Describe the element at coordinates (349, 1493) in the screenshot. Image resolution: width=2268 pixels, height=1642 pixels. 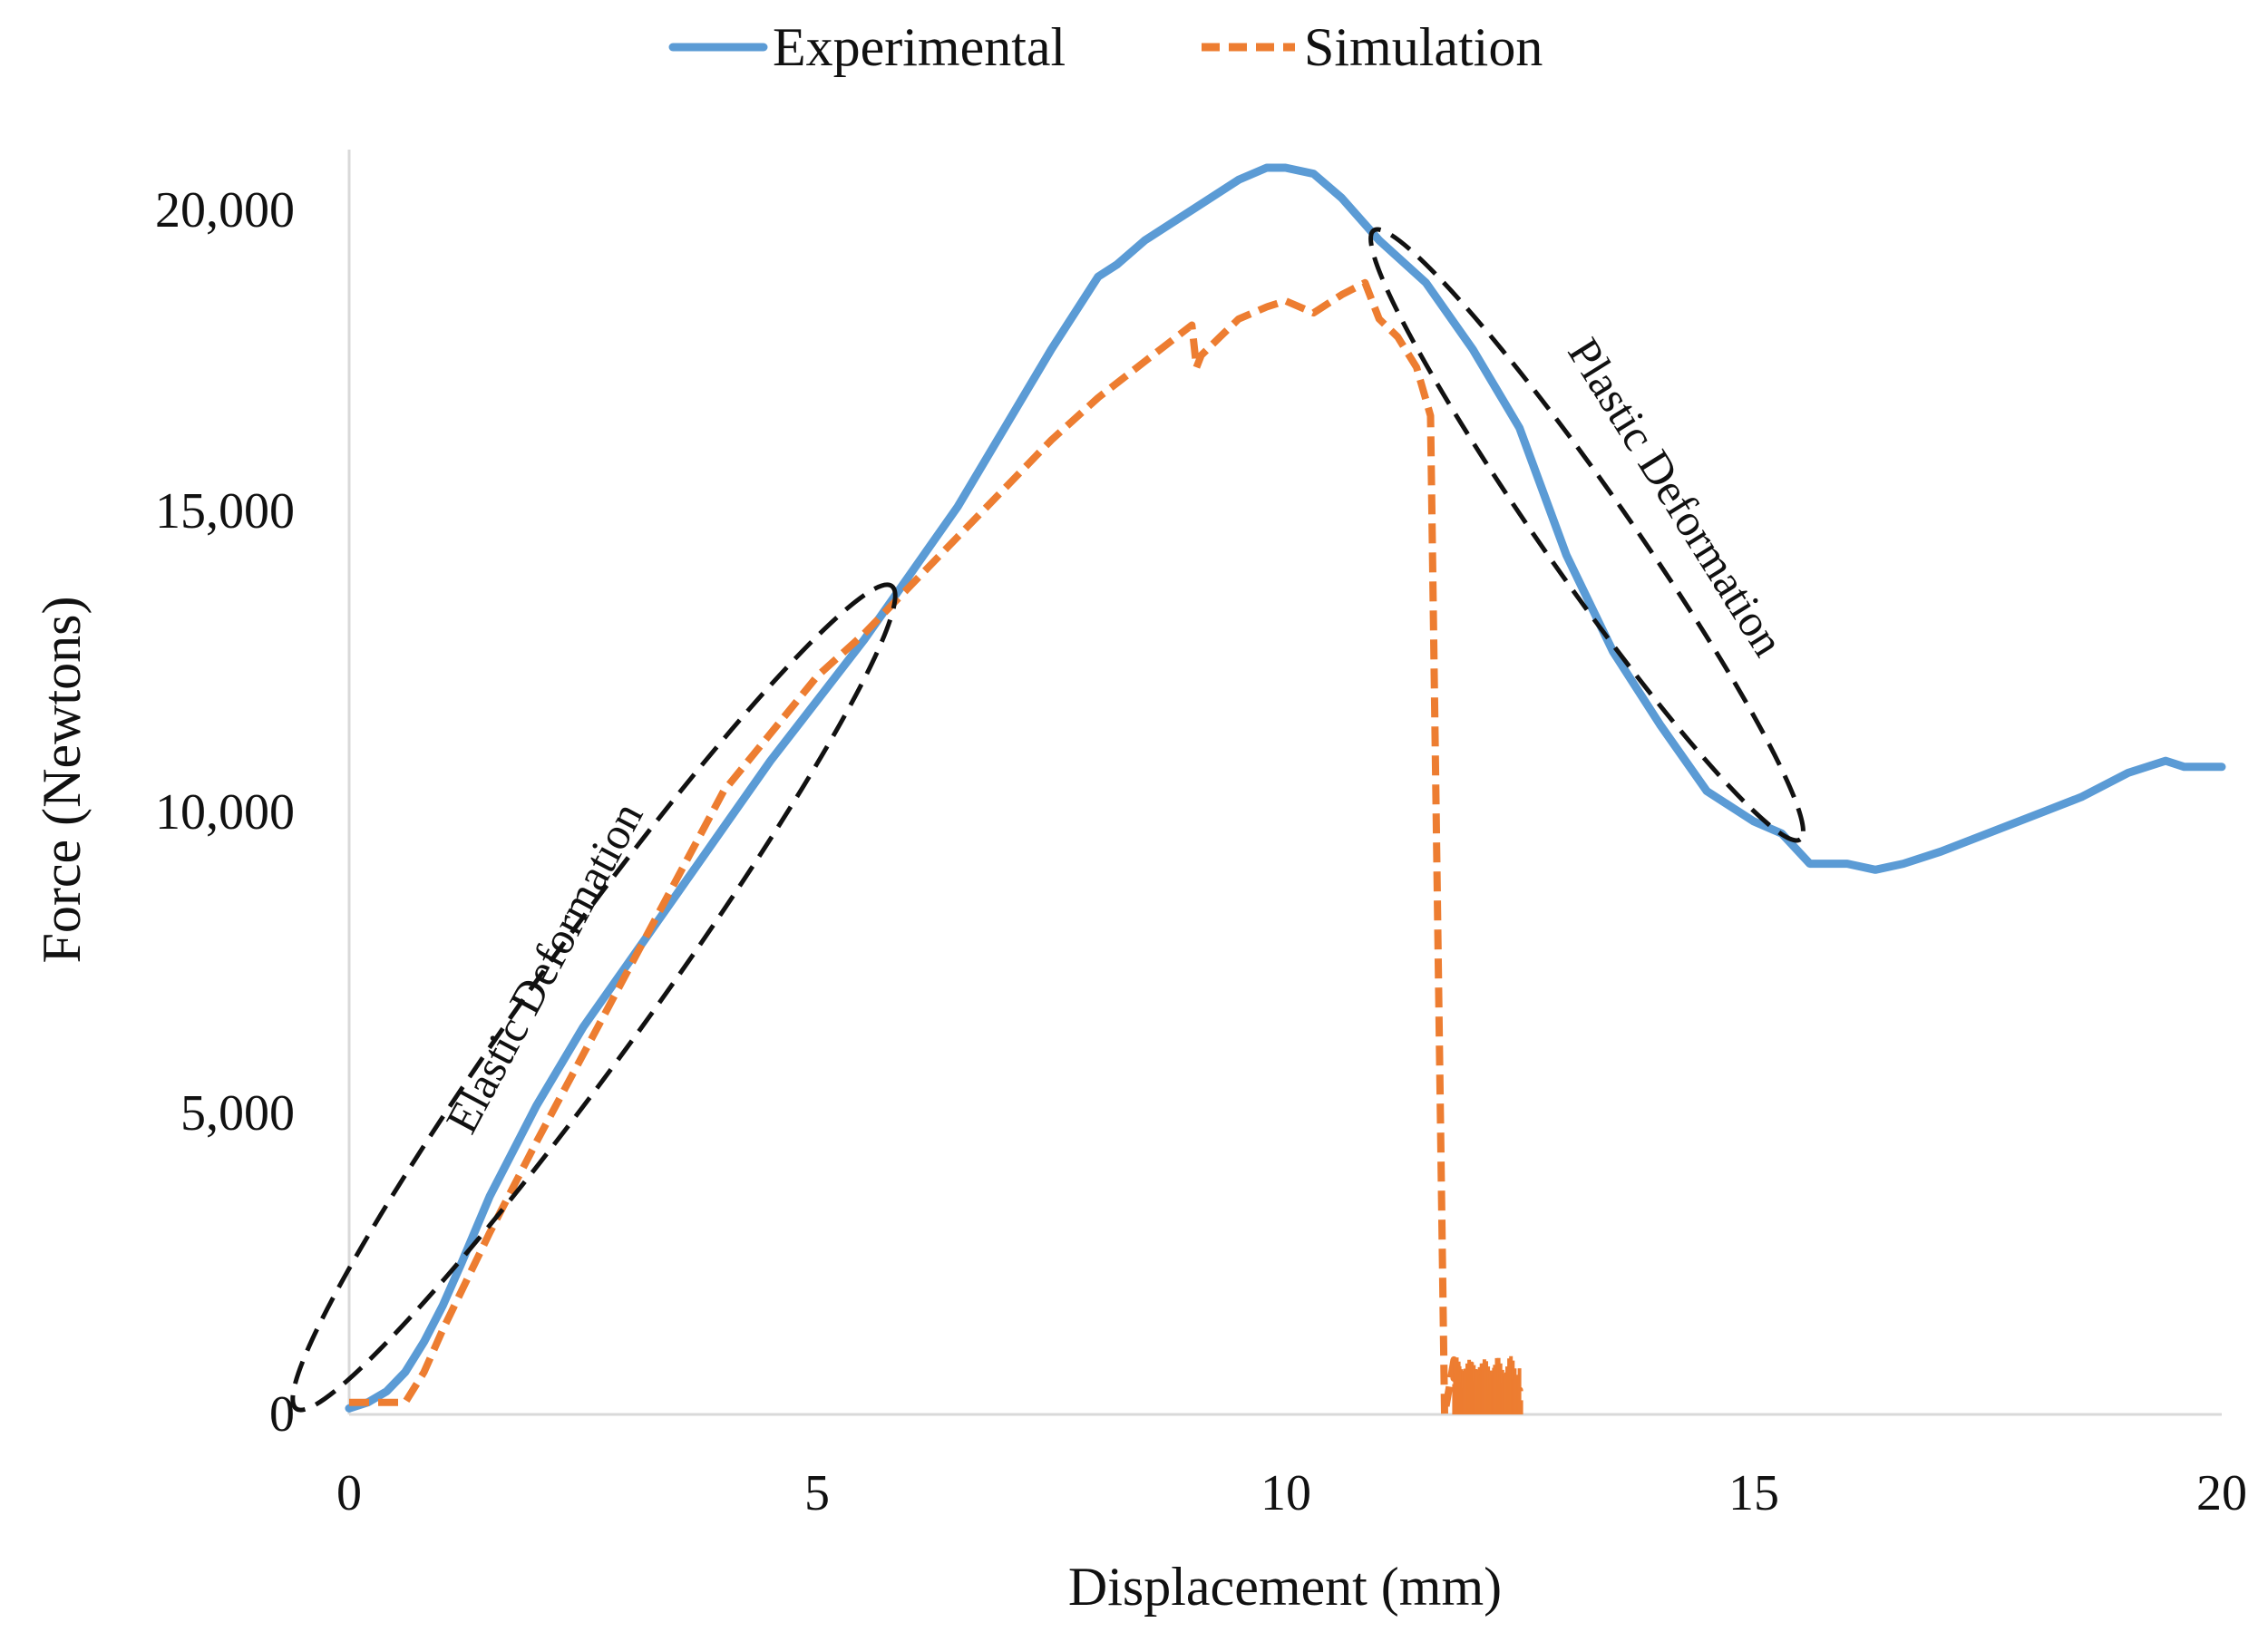
I see `x-tick-label: 0` at that location.